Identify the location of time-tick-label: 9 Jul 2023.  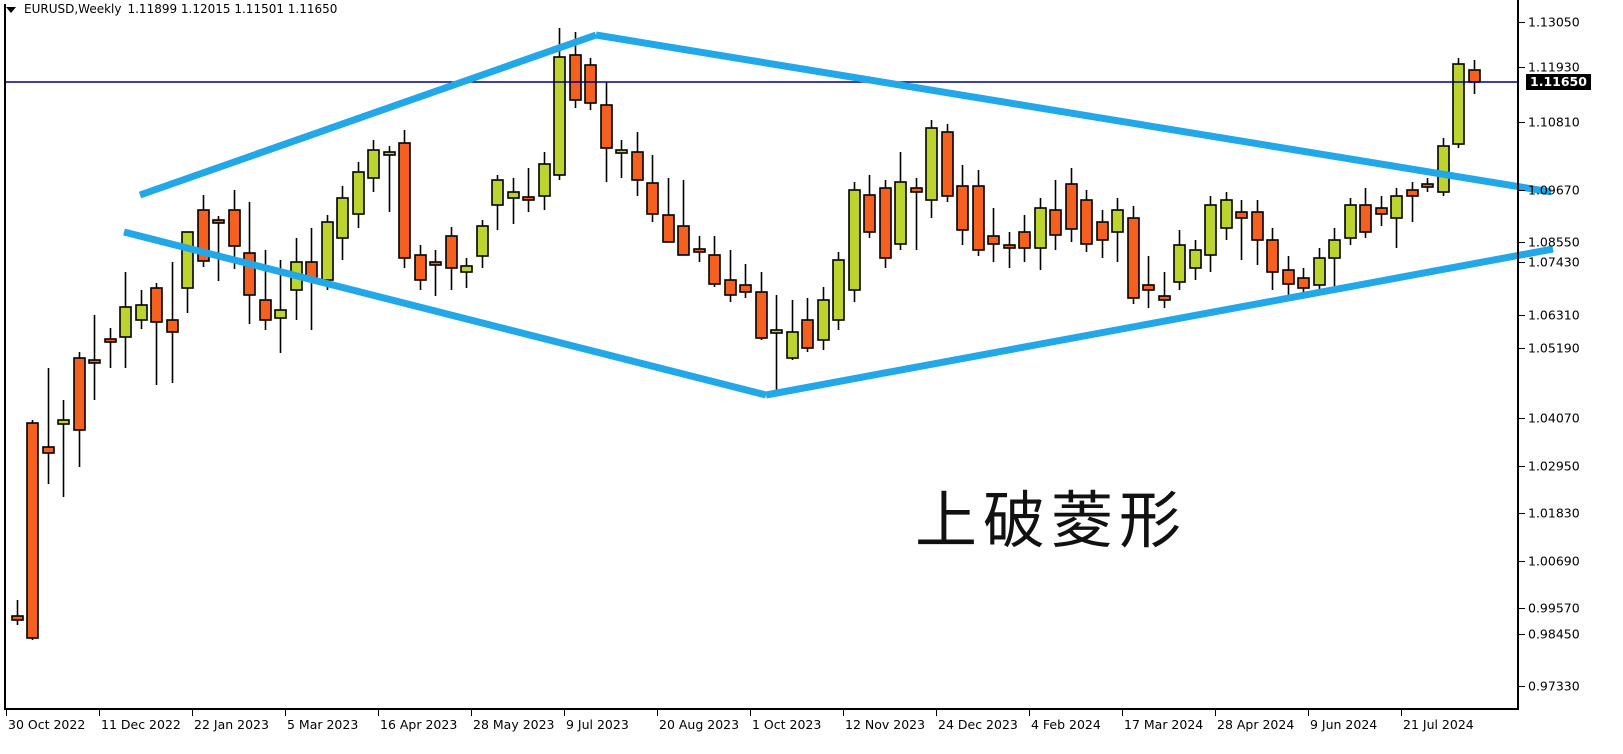
(597, 724).